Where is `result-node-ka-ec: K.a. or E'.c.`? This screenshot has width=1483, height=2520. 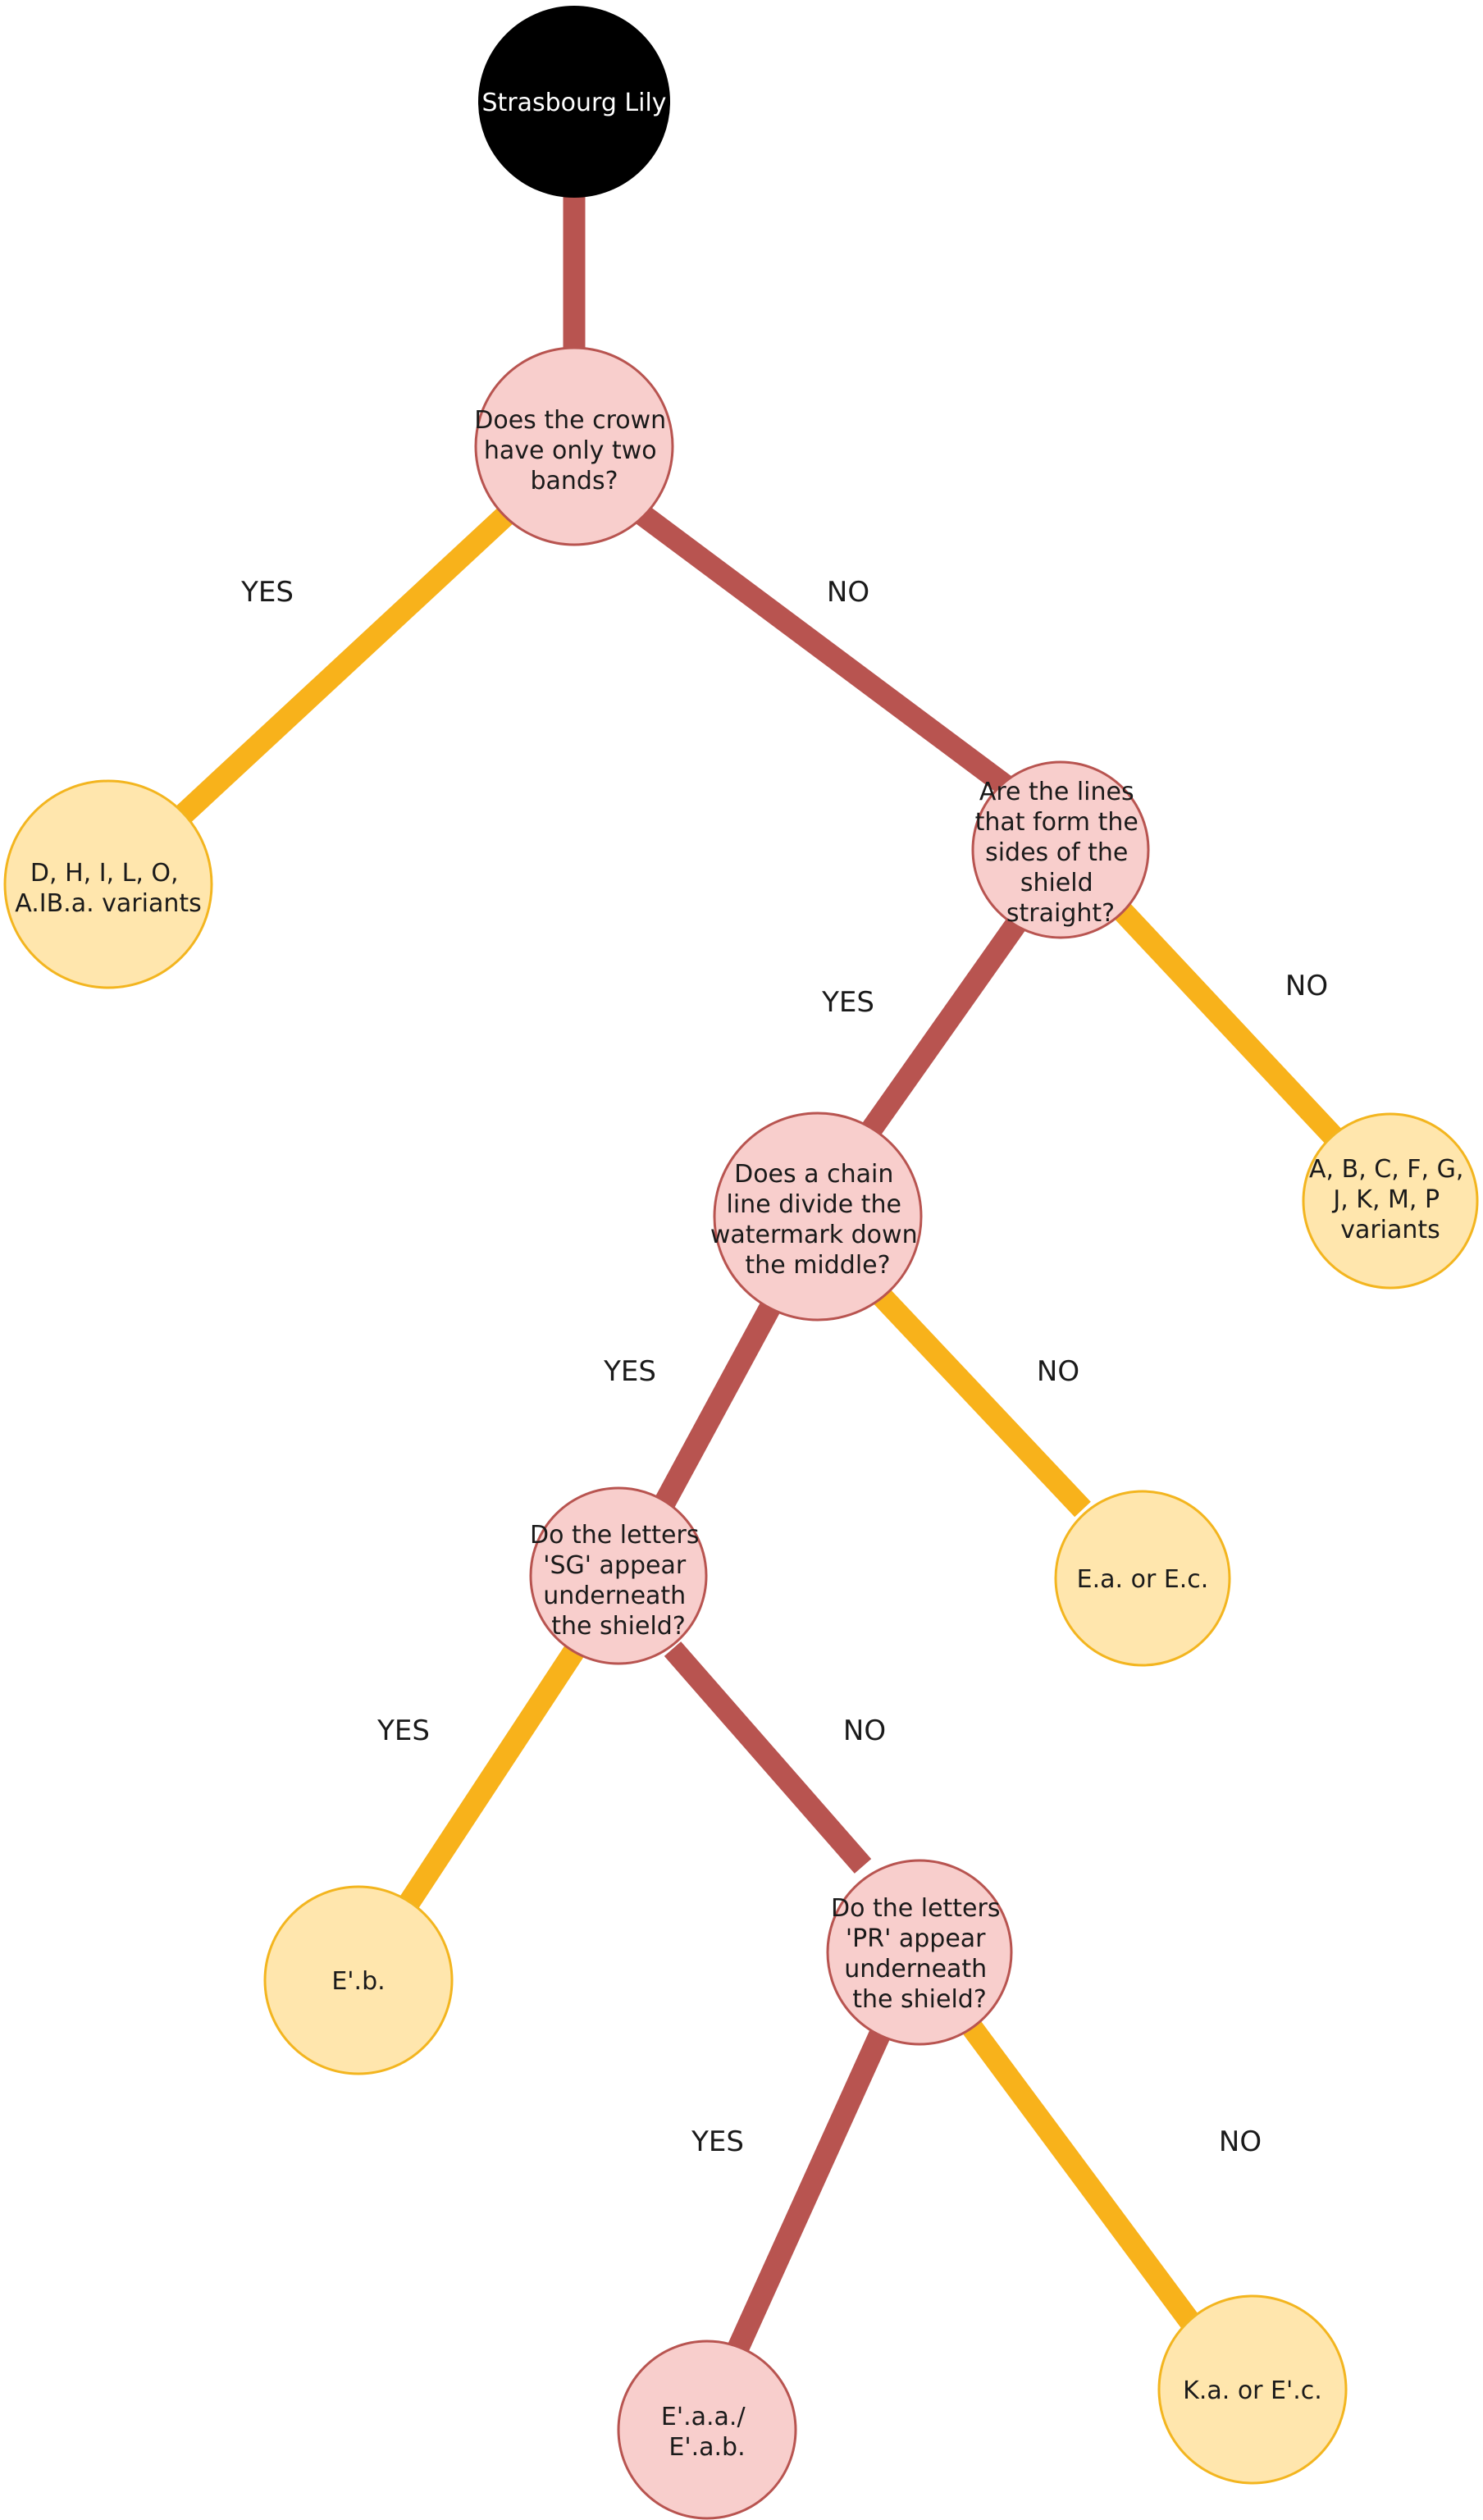
result-node-ka-ec: K.a. or E'.c. is located at coordinates (1252, 2390).